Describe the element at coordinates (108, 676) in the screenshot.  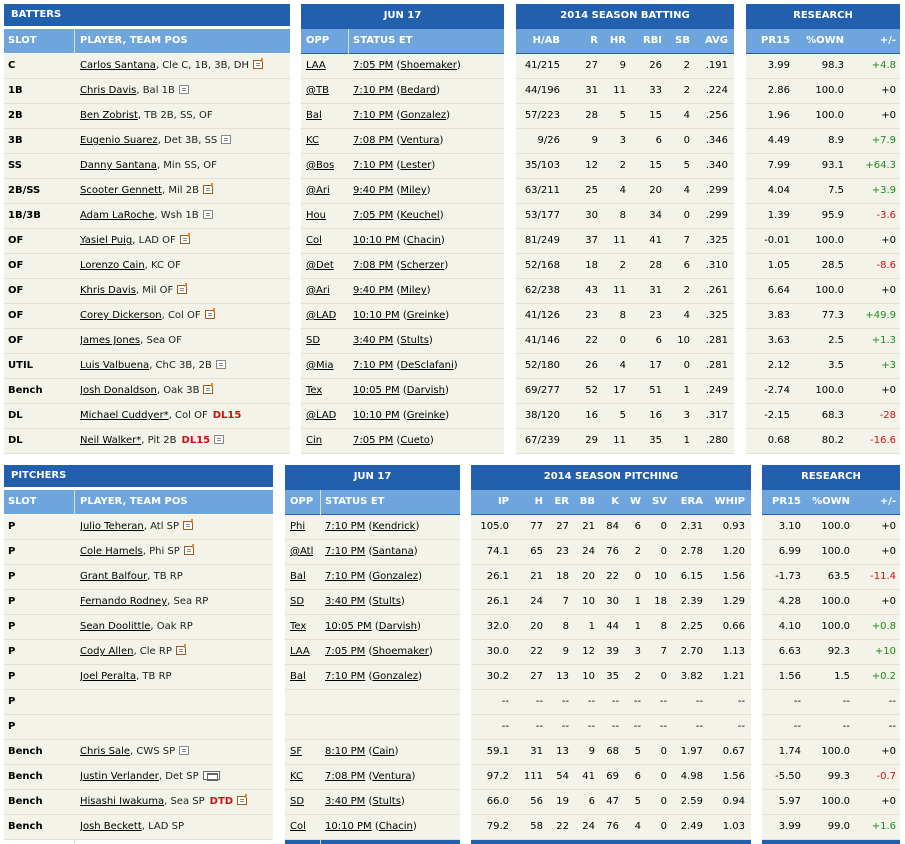
I see `player-name-link: Joel Peralta` at that location.